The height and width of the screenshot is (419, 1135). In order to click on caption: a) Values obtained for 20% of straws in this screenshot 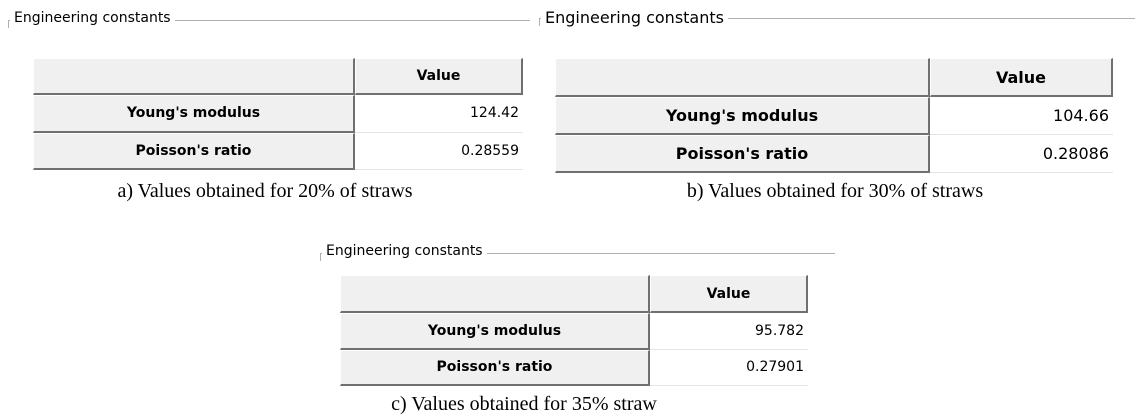, I will do `click(265, 191)`.